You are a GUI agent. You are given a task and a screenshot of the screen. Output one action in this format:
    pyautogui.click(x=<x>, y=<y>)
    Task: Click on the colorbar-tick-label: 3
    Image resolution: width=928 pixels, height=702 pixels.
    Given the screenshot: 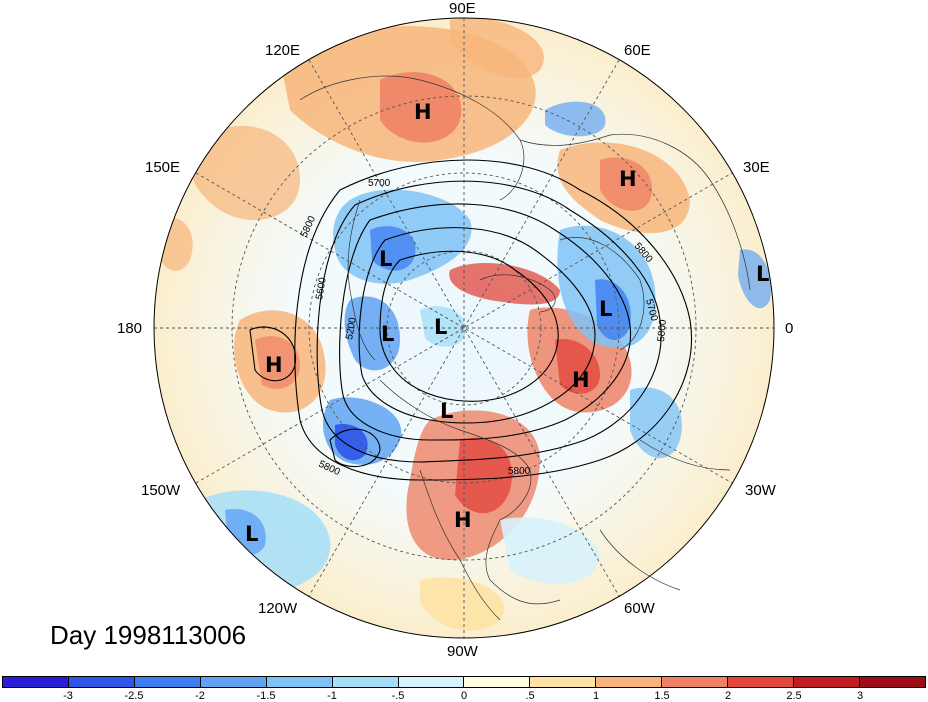 What is the action you would take?
    pyautogui.click(x=860, y=696)
    